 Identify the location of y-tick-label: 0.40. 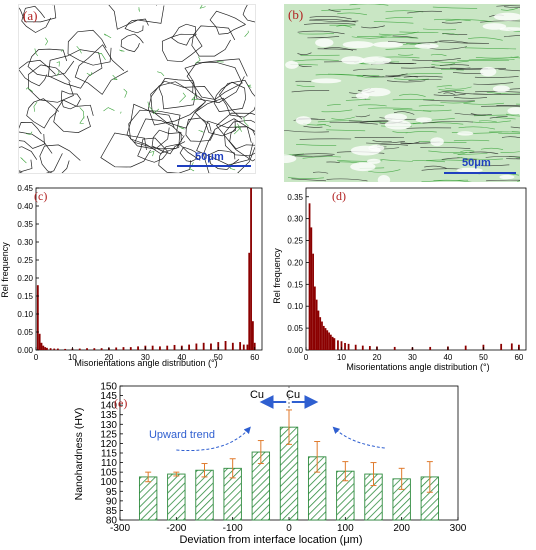
(25, 206).